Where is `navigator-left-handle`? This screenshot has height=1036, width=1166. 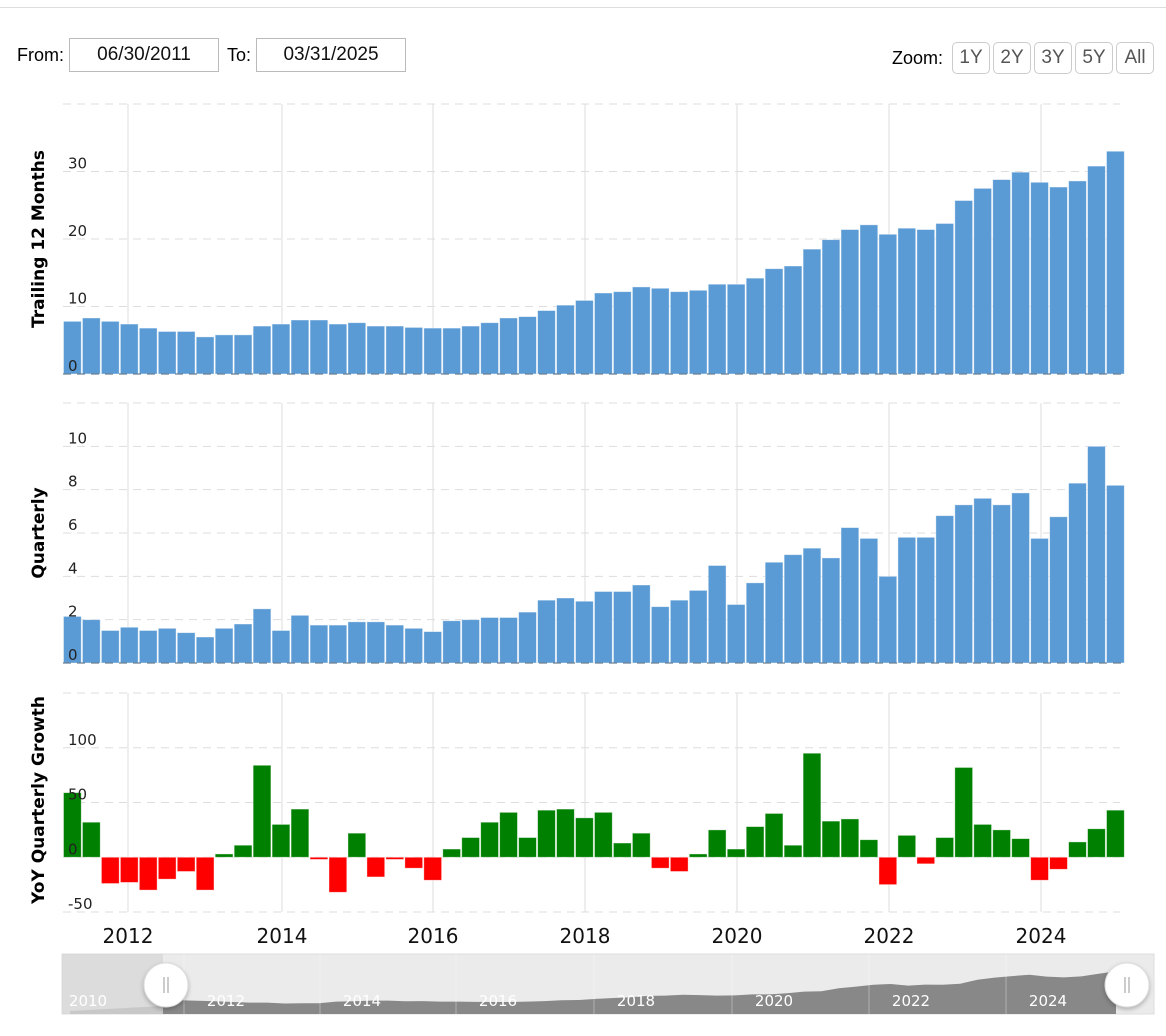
navigator-left-handle is located at coordinates (166, 985).